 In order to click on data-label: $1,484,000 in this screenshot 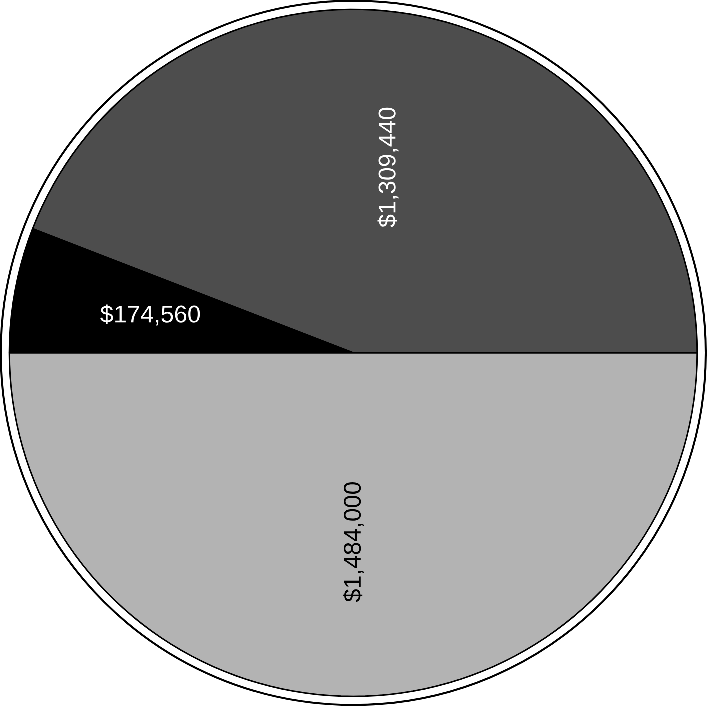, I will do `click(353, 542)`.